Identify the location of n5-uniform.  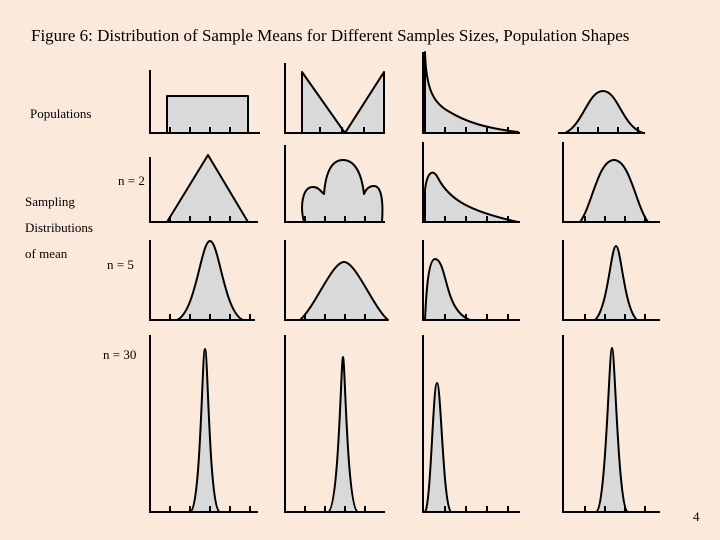
(210, 280).